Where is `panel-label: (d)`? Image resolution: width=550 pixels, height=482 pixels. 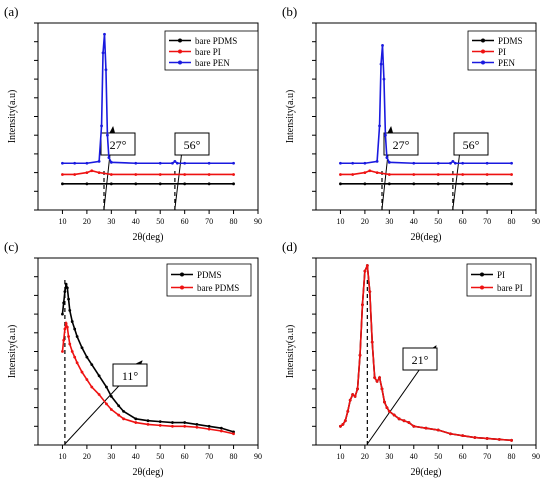 panel-label: (d) is located at coordinates (289, 246).